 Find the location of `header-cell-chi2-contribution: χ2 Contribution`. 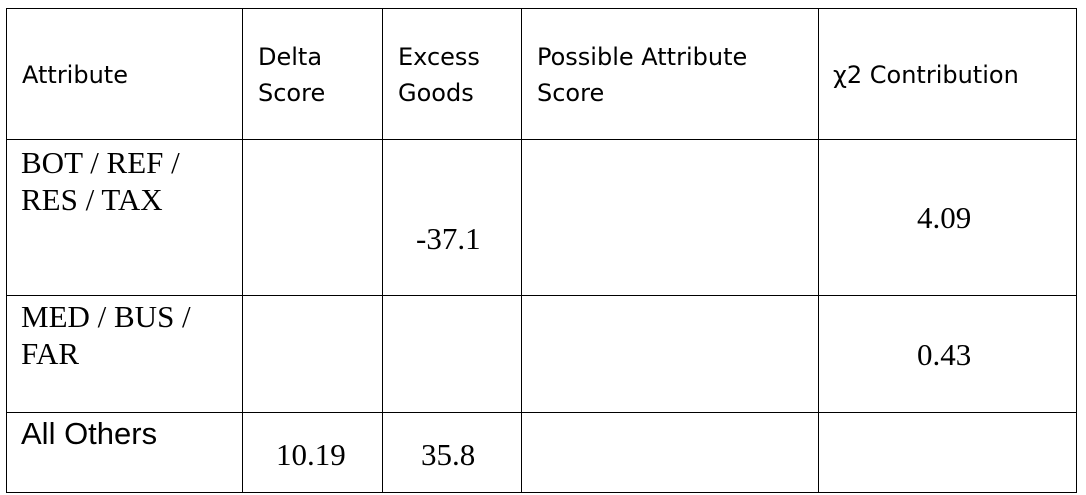

header-cell-chi2-contribution: χ2 Contribution is located at coordinates (947, 74).